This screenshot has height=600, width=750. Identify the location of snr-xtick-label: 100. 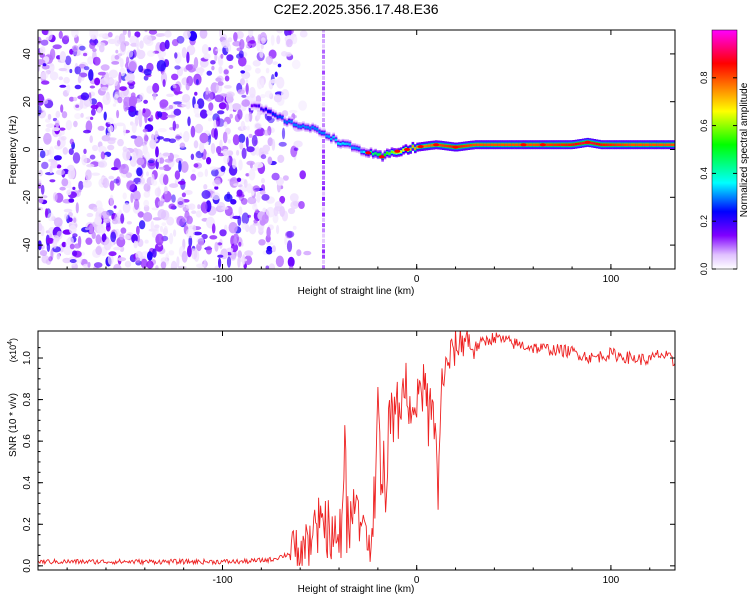
(611, 580).